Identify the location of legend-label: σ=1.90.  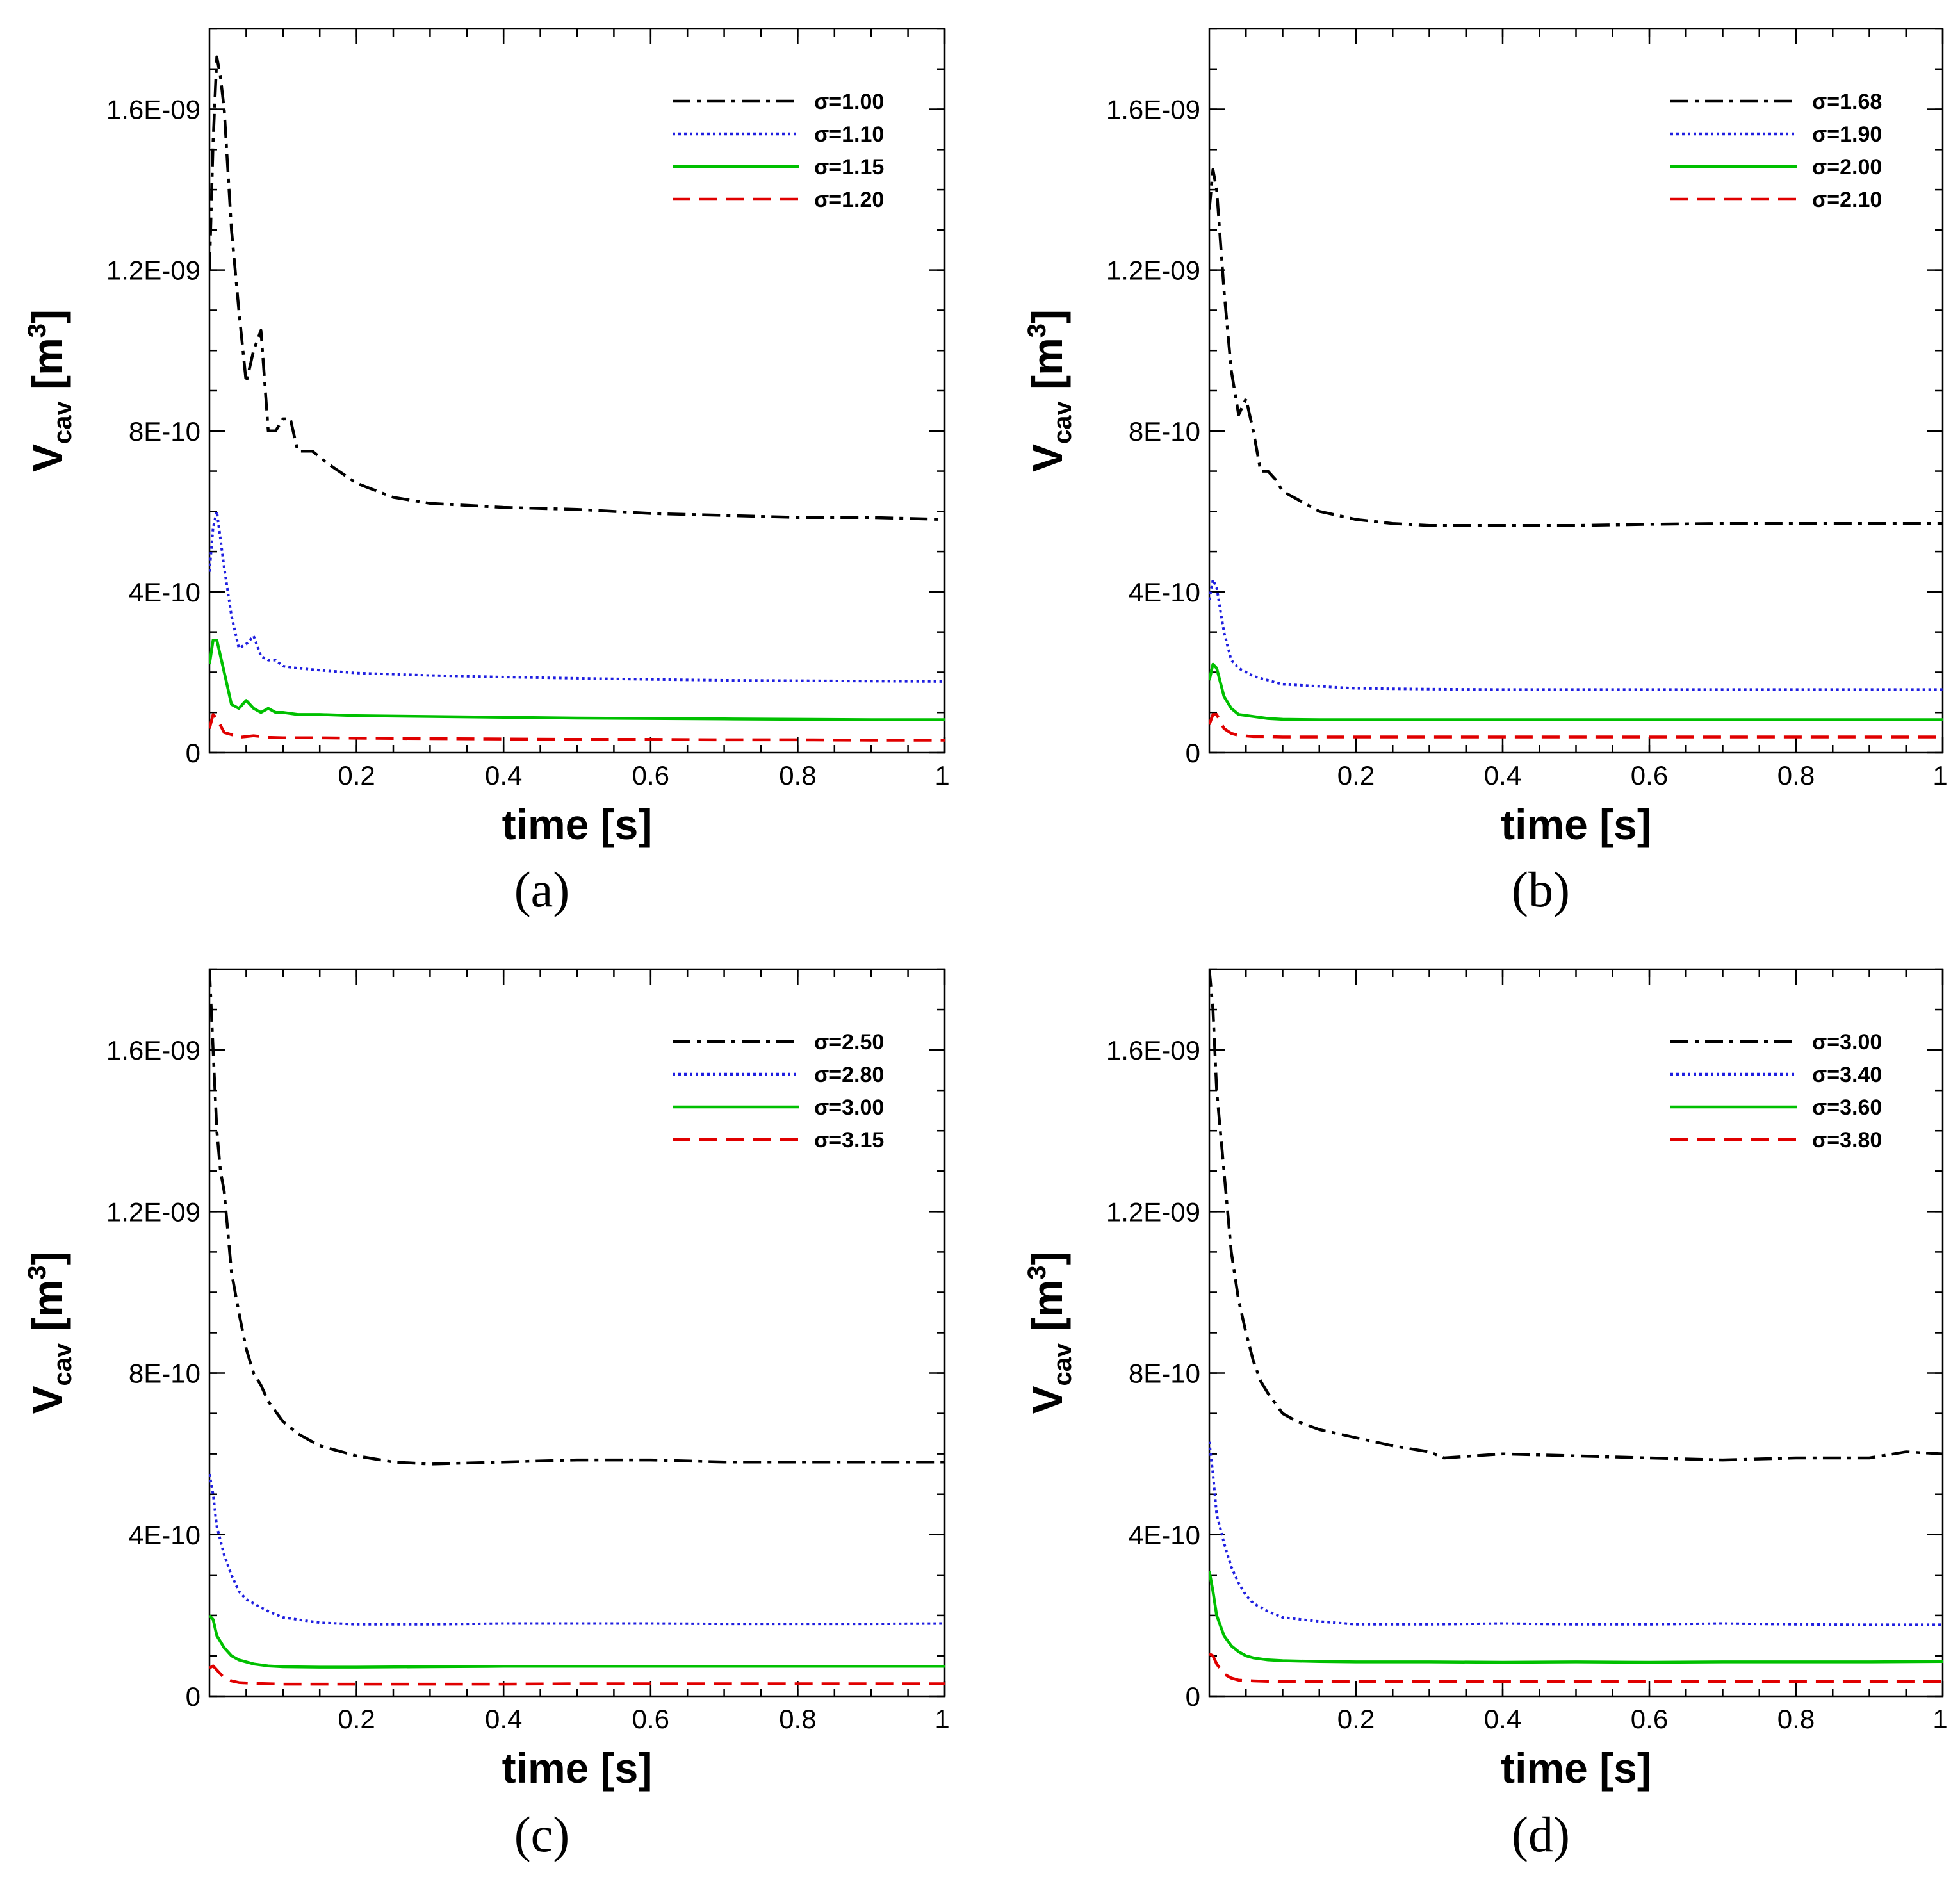
(1847, 134).